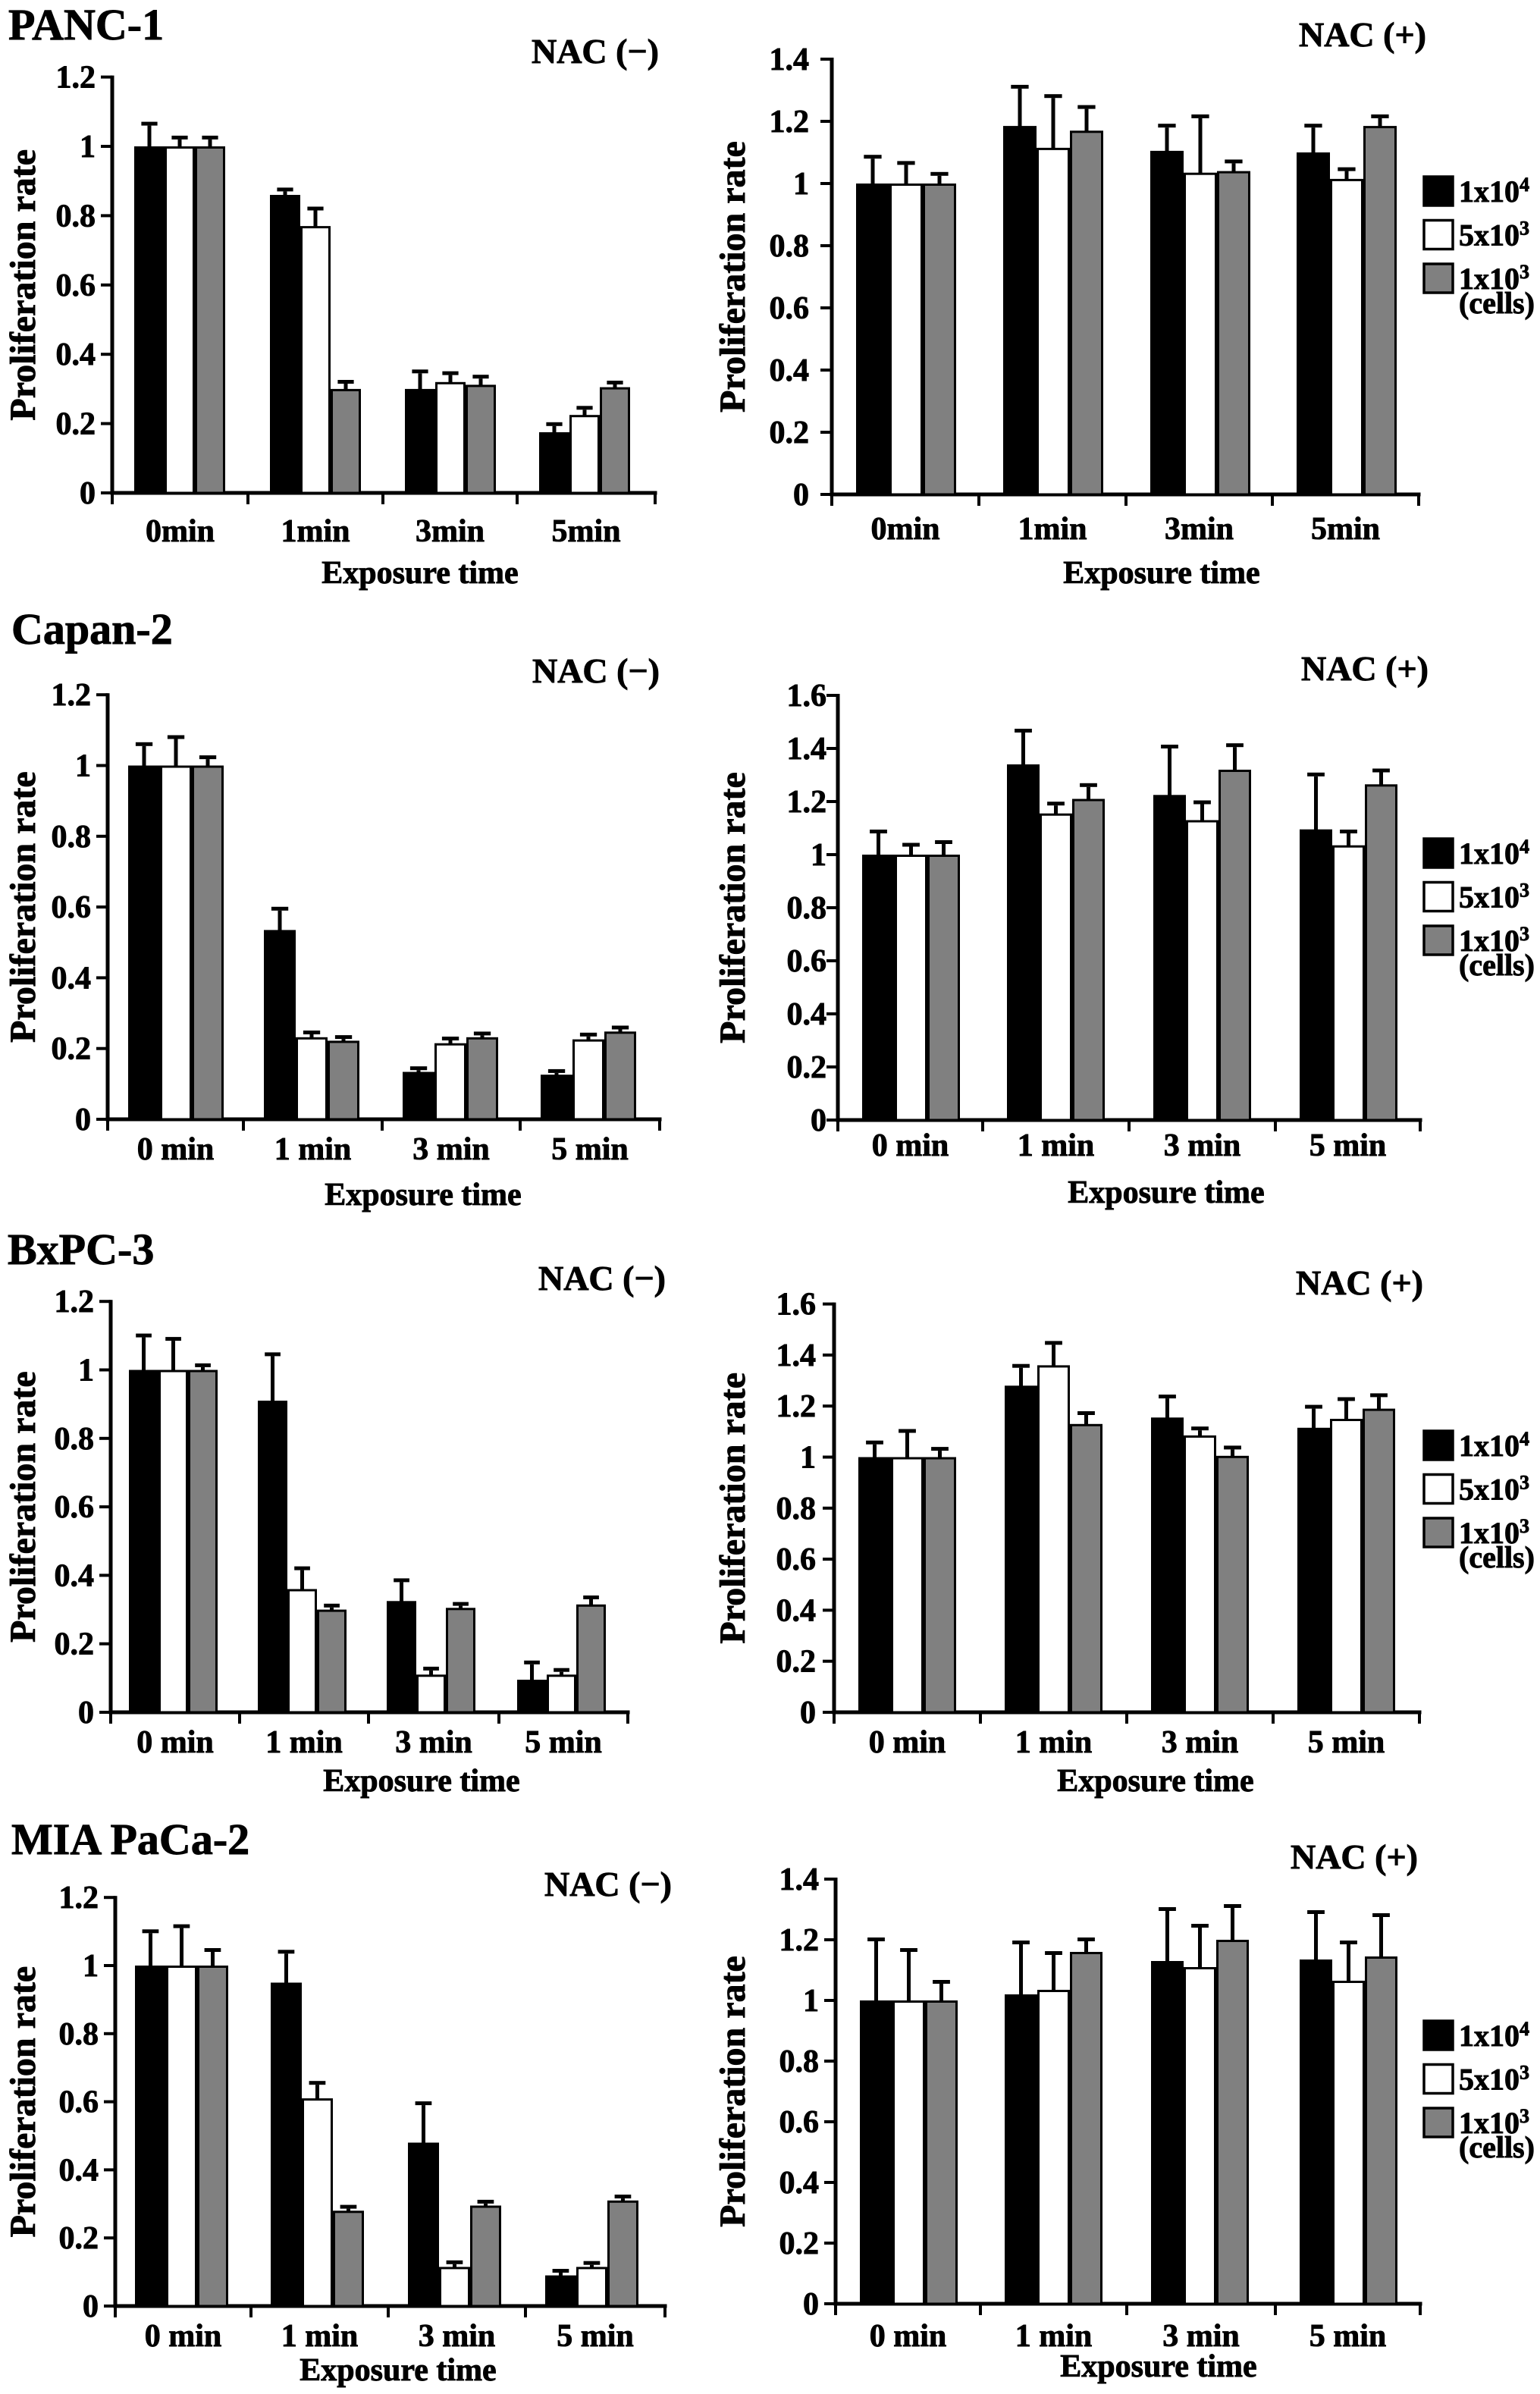  I want to click on svg-text: 1x10³, so click(1494, 940).